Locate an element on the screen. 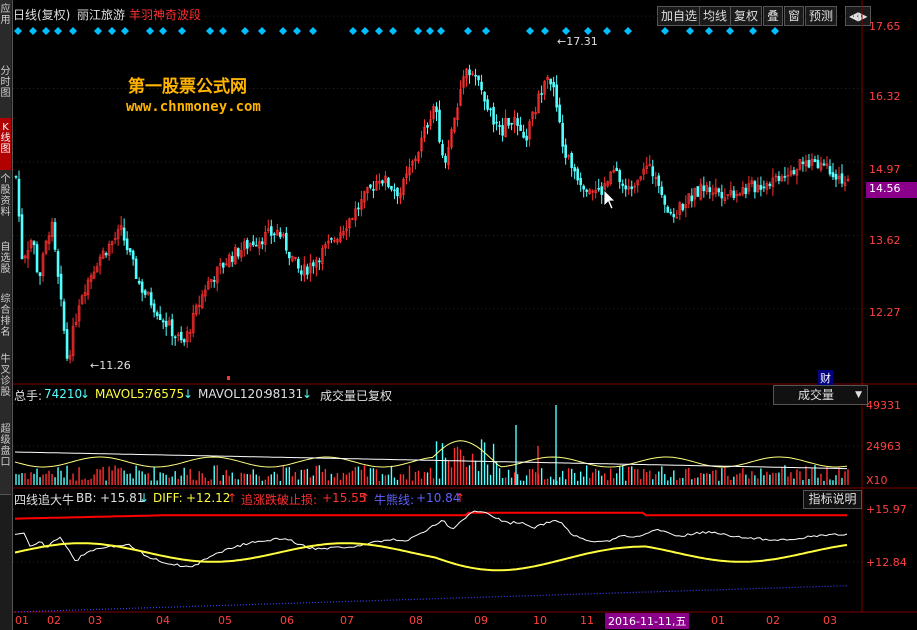  x-axis-label: 03 is located at coordinates (95, 620).